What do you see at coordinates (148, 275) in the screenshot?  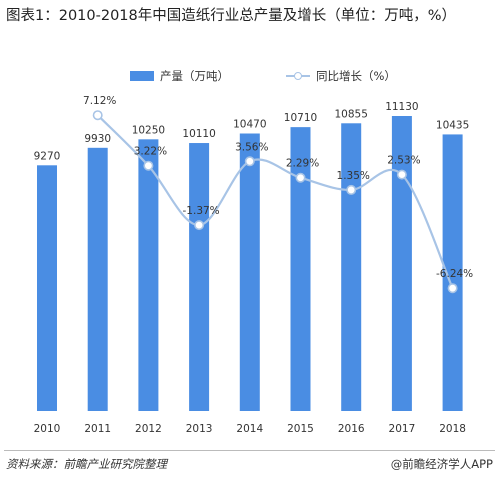 I see `bar-2012` at bounding box center [148, 275].